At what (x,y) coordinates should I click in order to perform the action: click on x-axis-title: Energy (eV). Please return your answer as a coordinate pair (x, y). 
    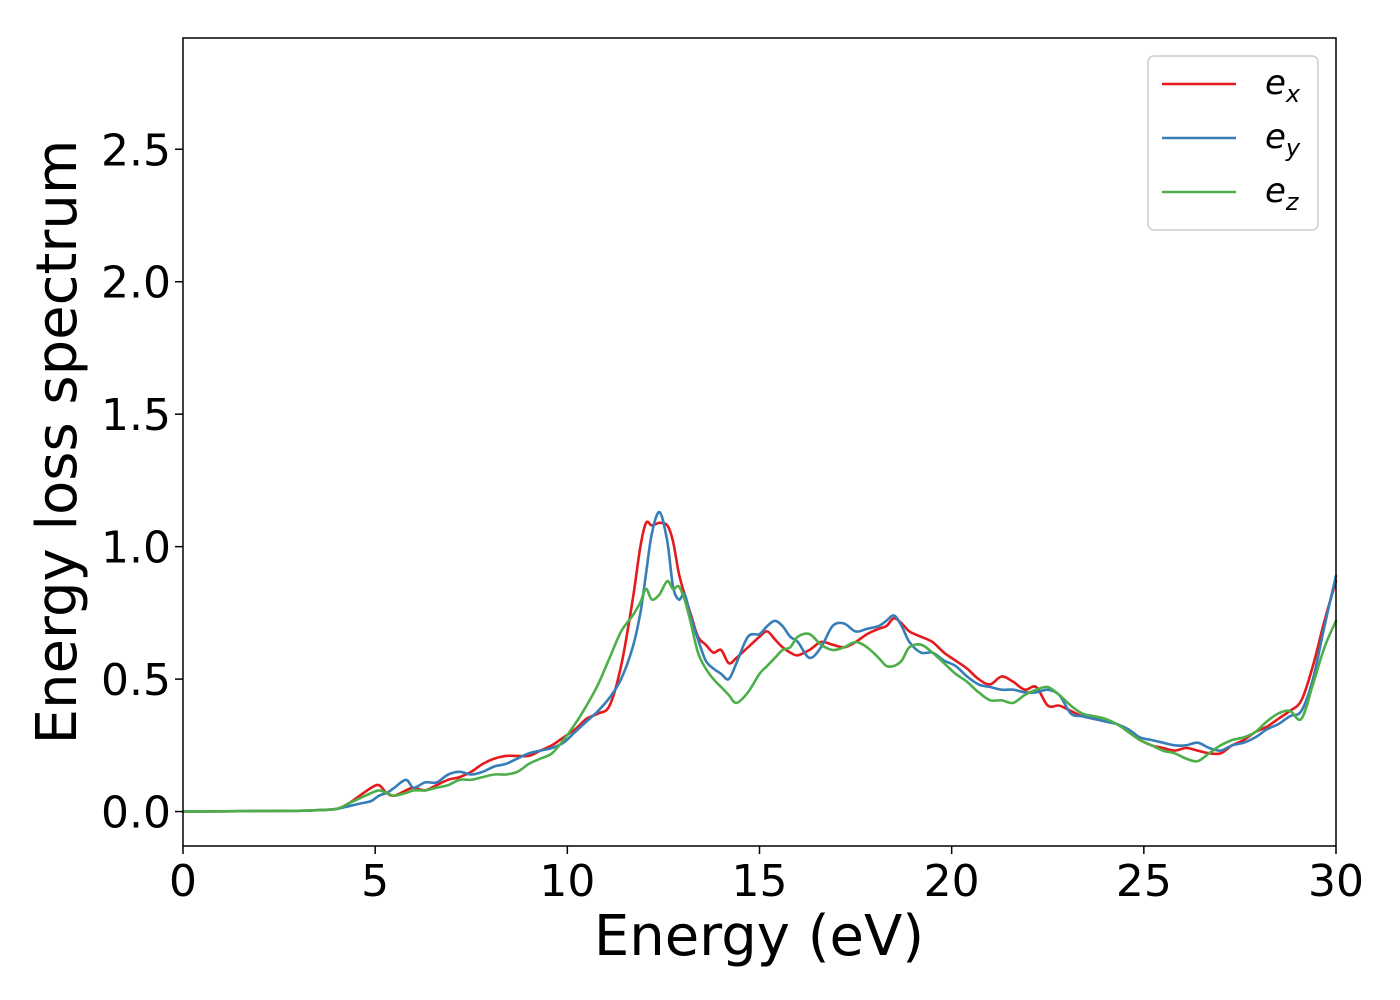
    Looking at the image, I should click on (759, 936).